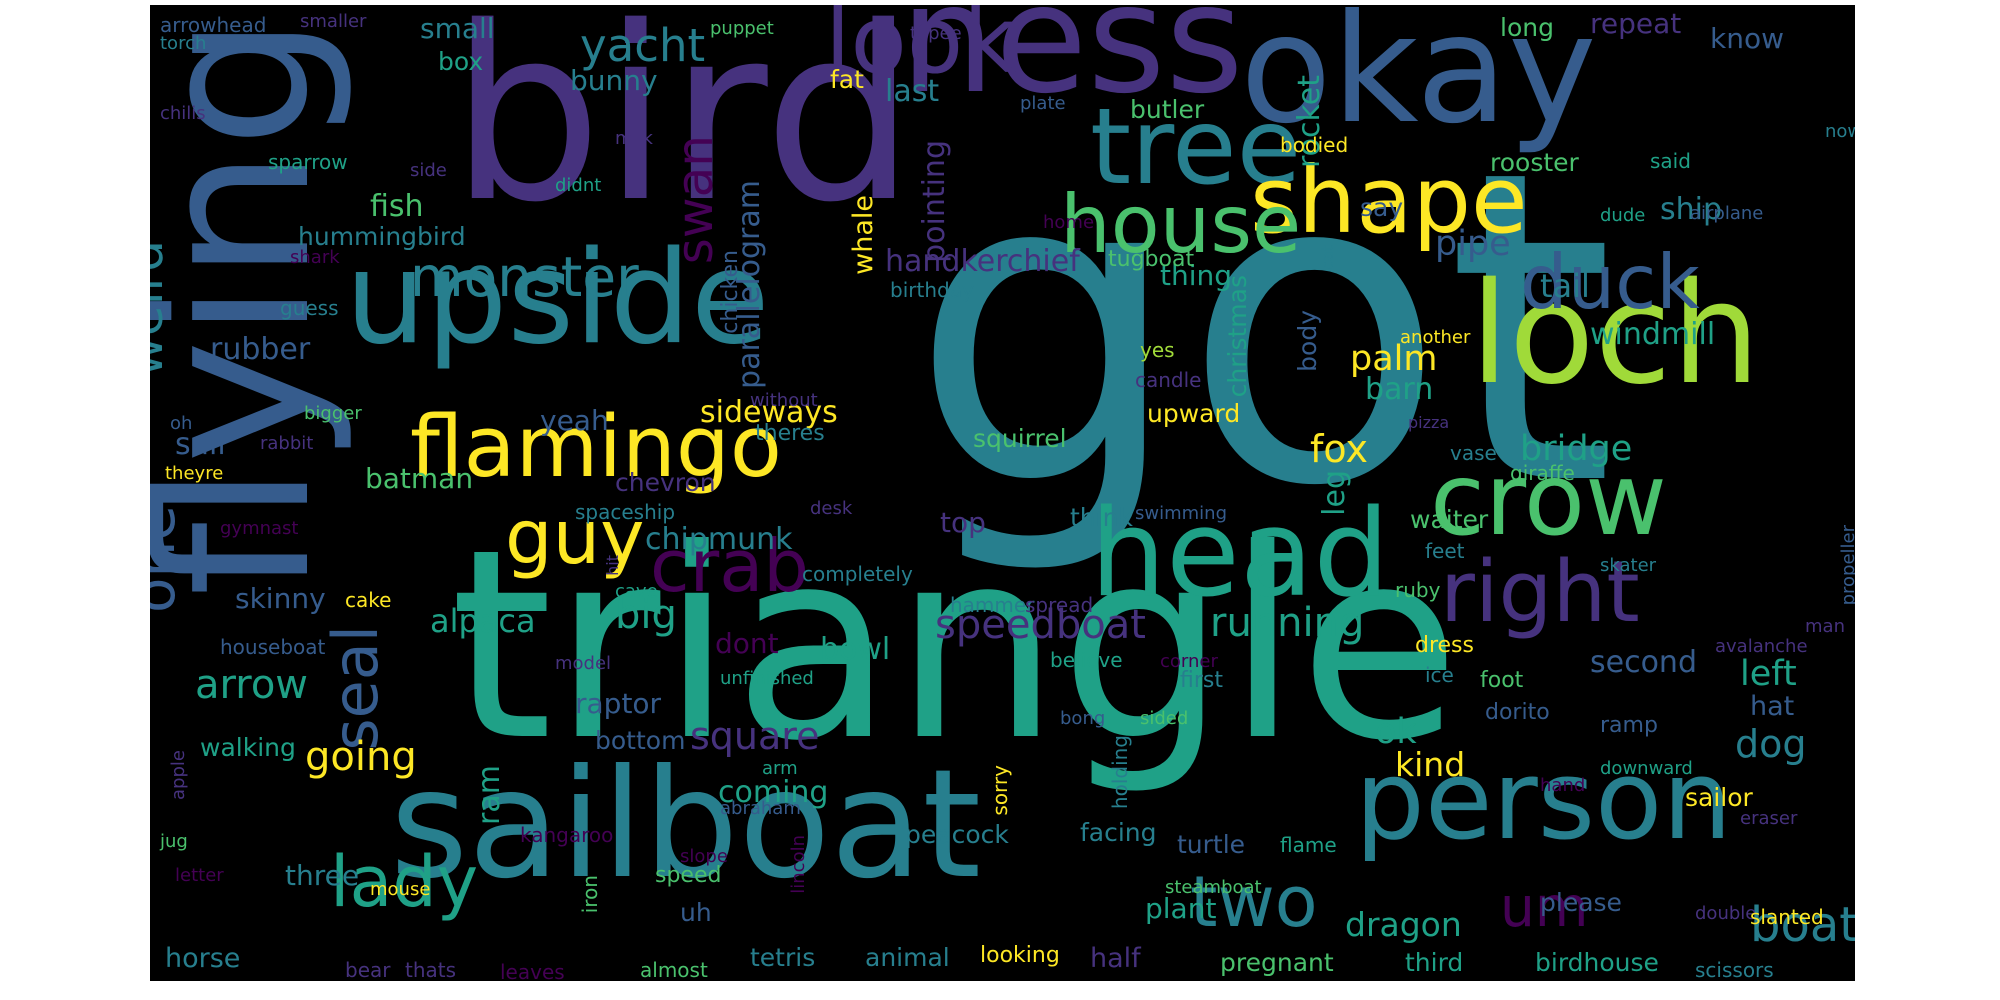  What do you see at coordinates (1527, 27) in the screenshot?
I see `cloud-word-long: long` at bounding box center [1527, 27].